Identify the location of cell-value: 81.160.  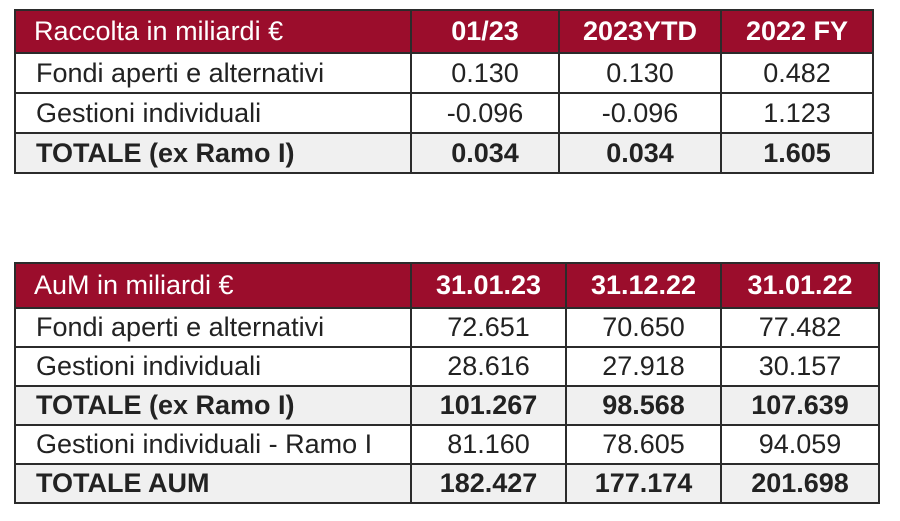
(488, 444).